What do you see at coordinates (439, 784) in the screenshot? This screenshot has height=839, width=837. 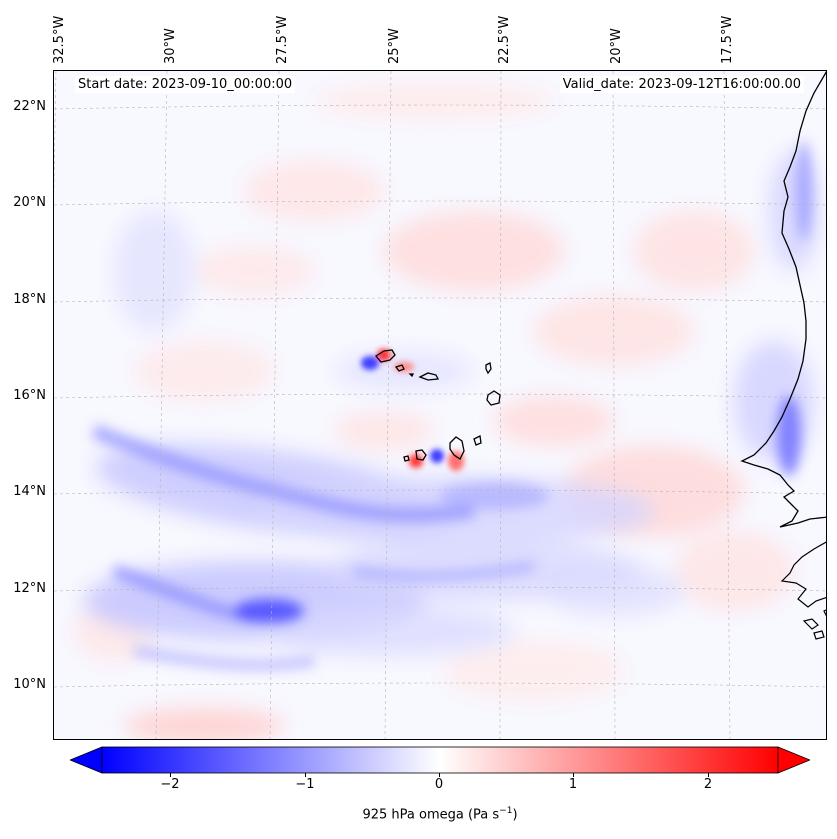 I see `colorbar-tick-label: 0` at bounding box center [439, 784].